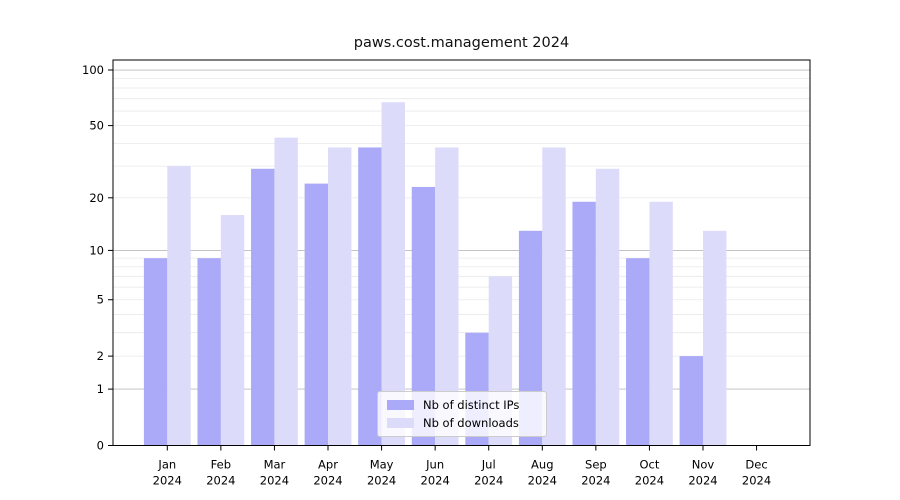 The width and height of the screenshot is (900, 500). I want to click on legend-label-downloads: Nb of downloads, so click(471, 423).